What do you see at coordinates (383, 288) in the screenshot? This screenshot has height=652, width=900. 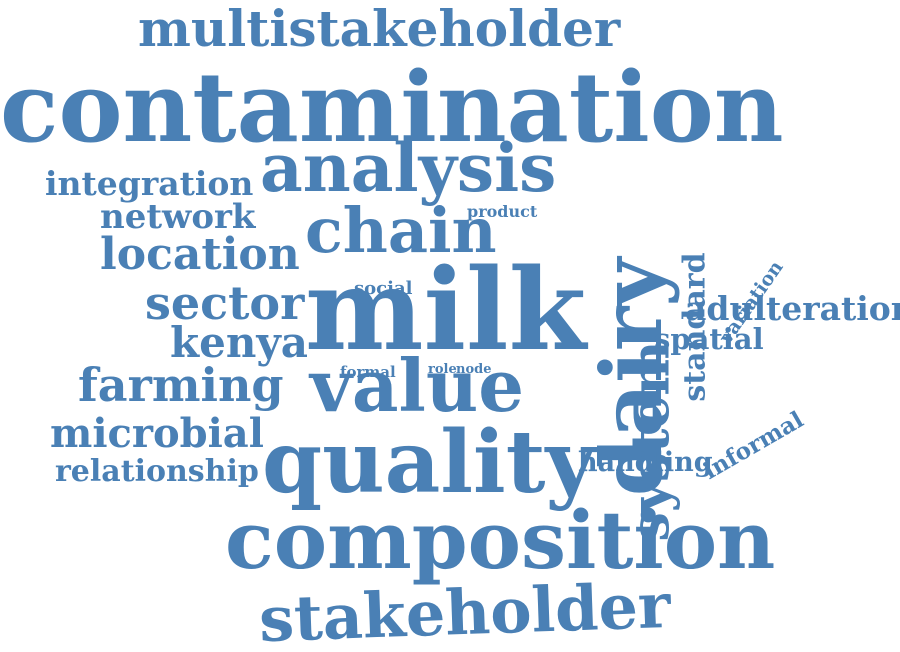 I see `word-social: social` at bounding box center [383, 288].